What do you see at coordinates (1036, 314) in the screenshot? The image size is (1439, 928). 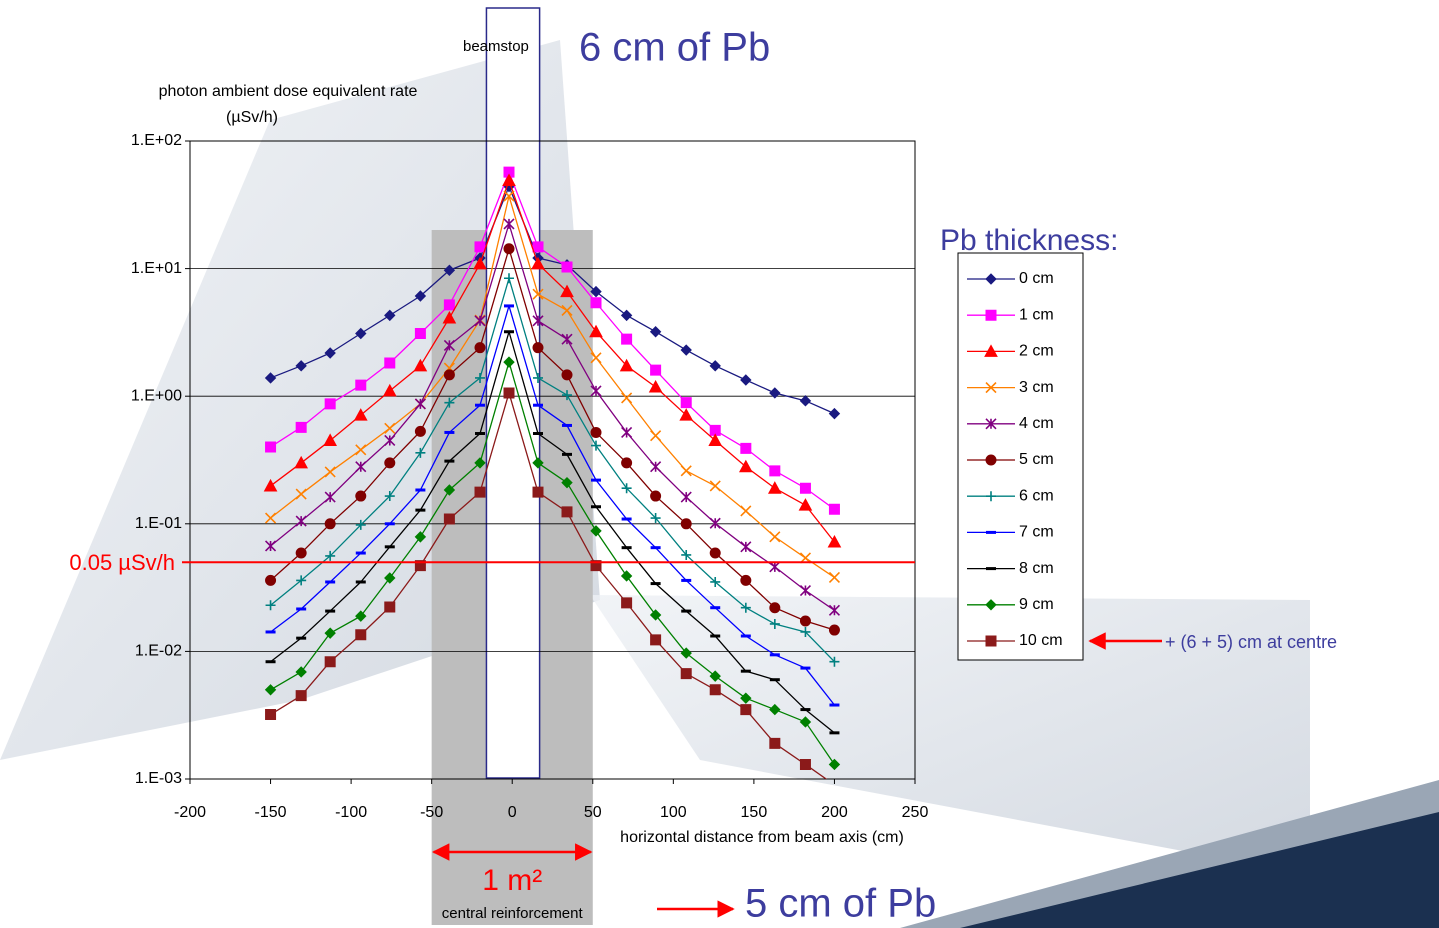 I see `legend-label: 1 cm` at bounding box center [1036, 314].